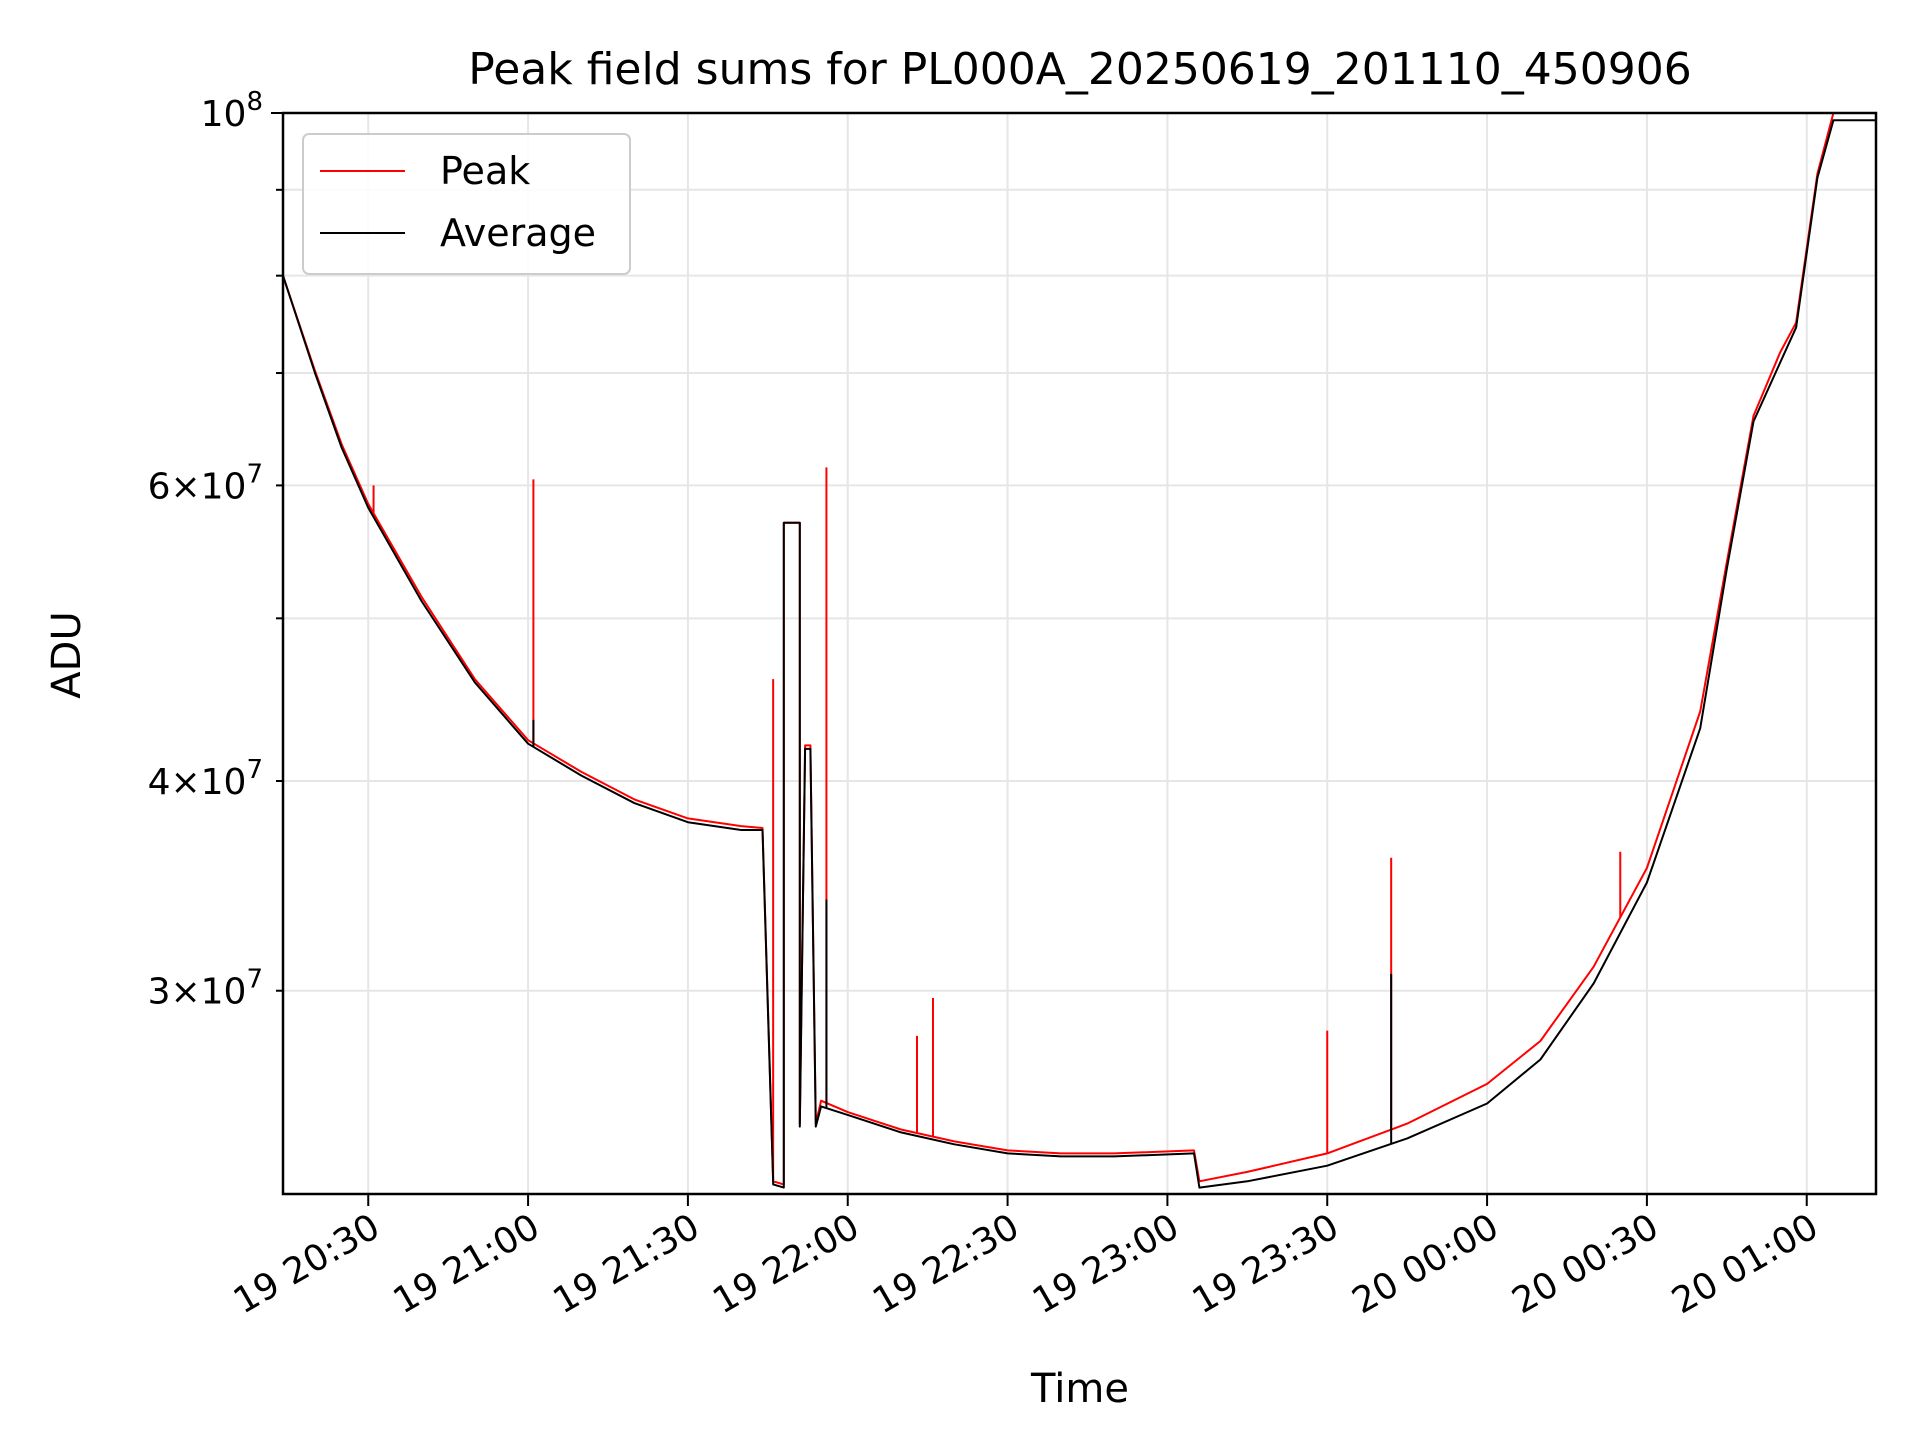 The width and height of the screenshot is (1920, 1440). Describe the element at coordinates (626, 1264) in the screenshot. I see `x-tick-label: 19 21:30` at that location.